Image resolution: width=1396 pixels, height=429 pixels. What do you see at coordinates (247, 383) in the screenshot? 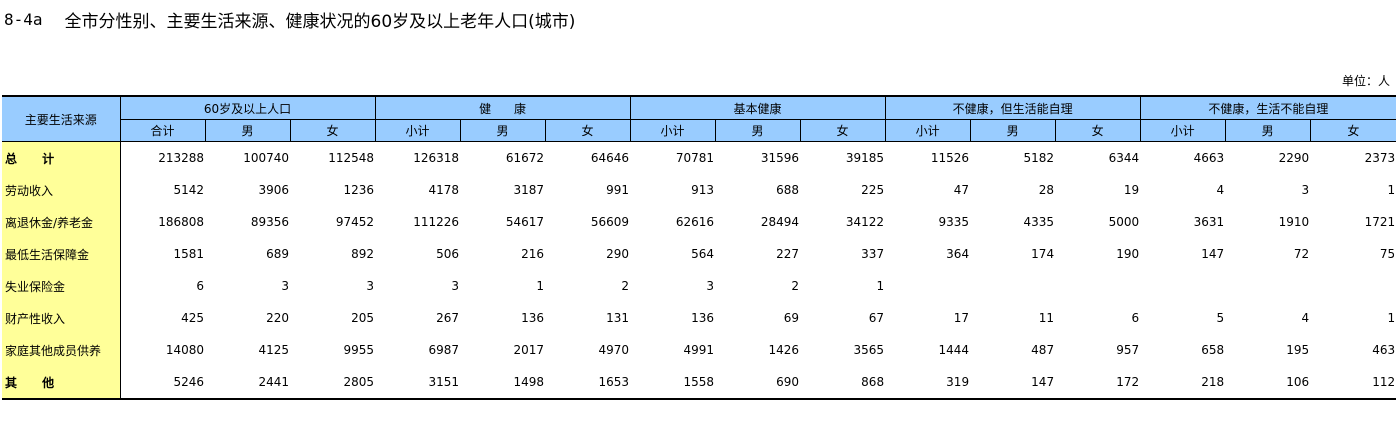
I see `table-cell: 2441` at bounding box center [247, 383].